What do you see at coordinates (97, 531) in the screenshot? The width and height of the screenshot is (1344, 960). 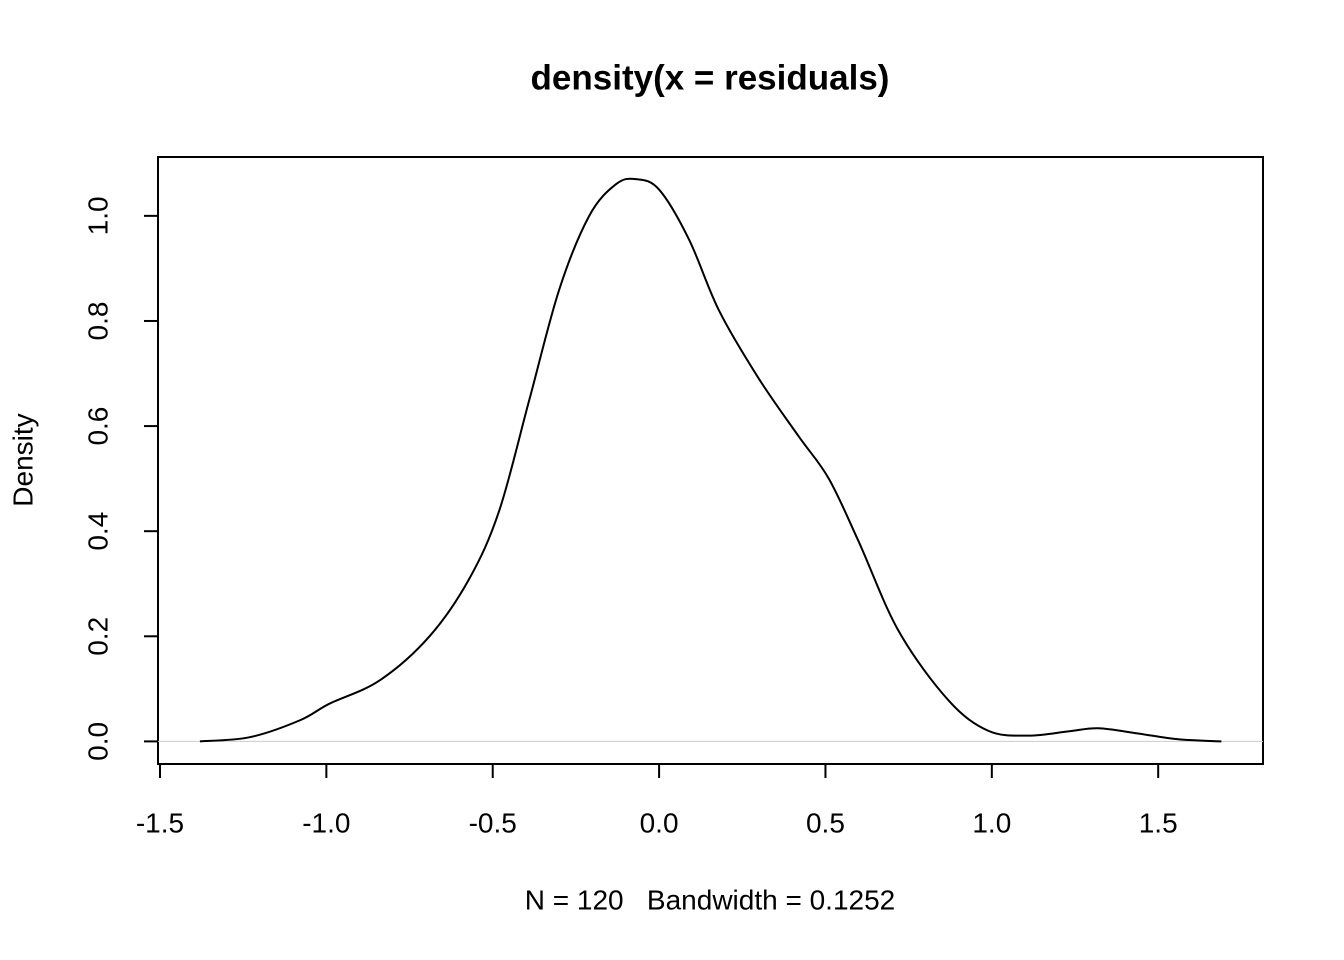 I see `y-tick-label: 0.4` at bounding box center [97, 531].